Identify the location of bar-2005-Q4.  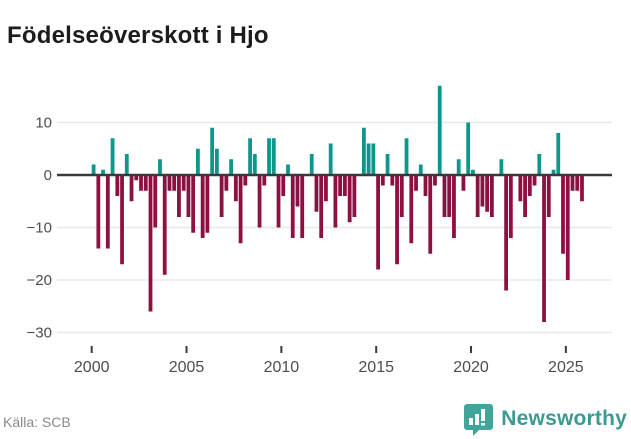
(202, 206).